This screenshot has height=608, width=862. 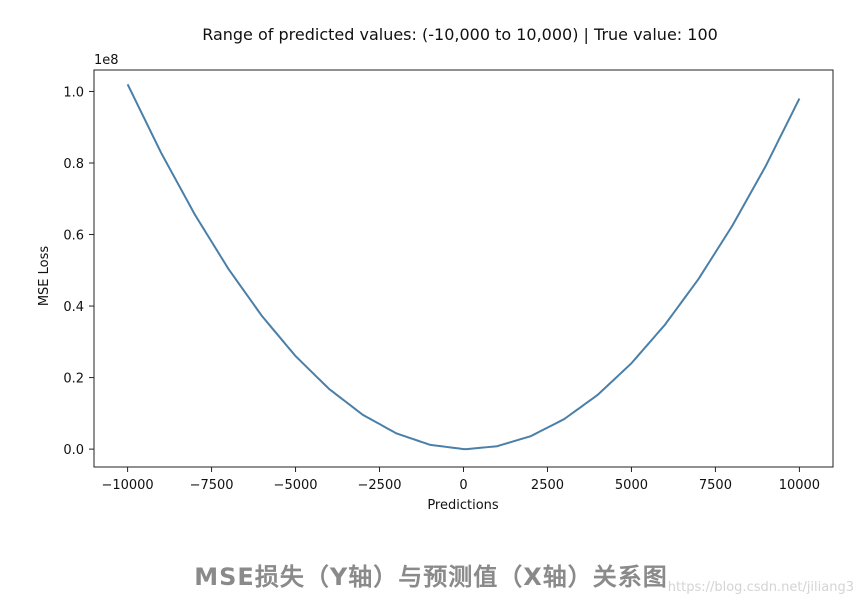 I want to click on y-tick-label: 0.0, so click(x=73, y=450).